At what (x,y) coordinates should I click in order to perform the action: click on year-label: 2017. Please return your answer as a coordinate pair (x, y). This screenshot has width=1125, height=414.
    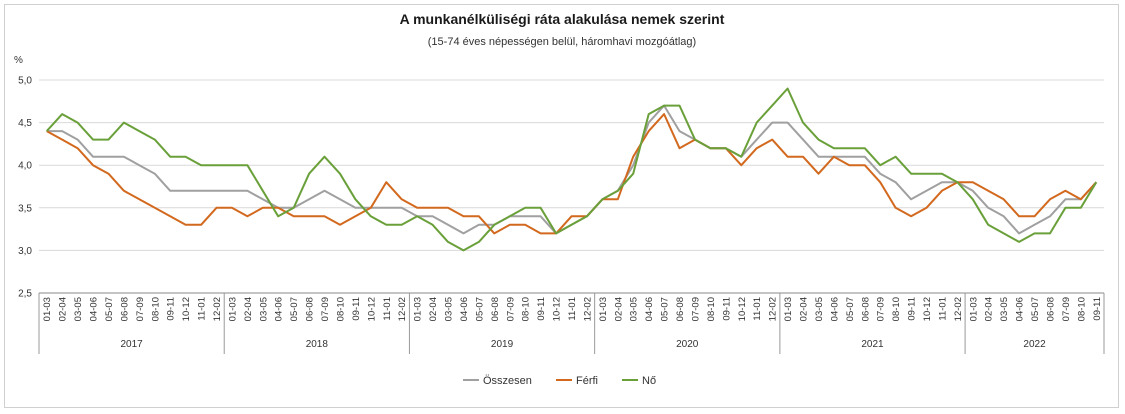
    Looking at the image, I should click on (131, 344).